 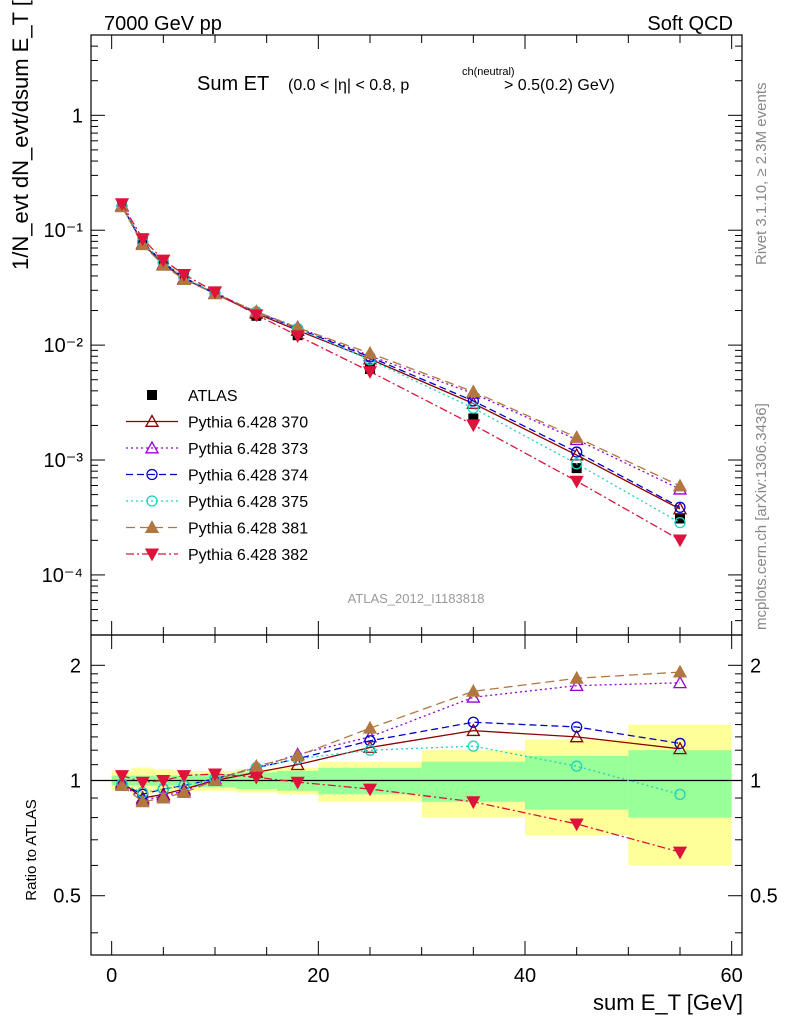 I want to click on ratio-tick-label-left: 0.5, so click(x=67, y=897).